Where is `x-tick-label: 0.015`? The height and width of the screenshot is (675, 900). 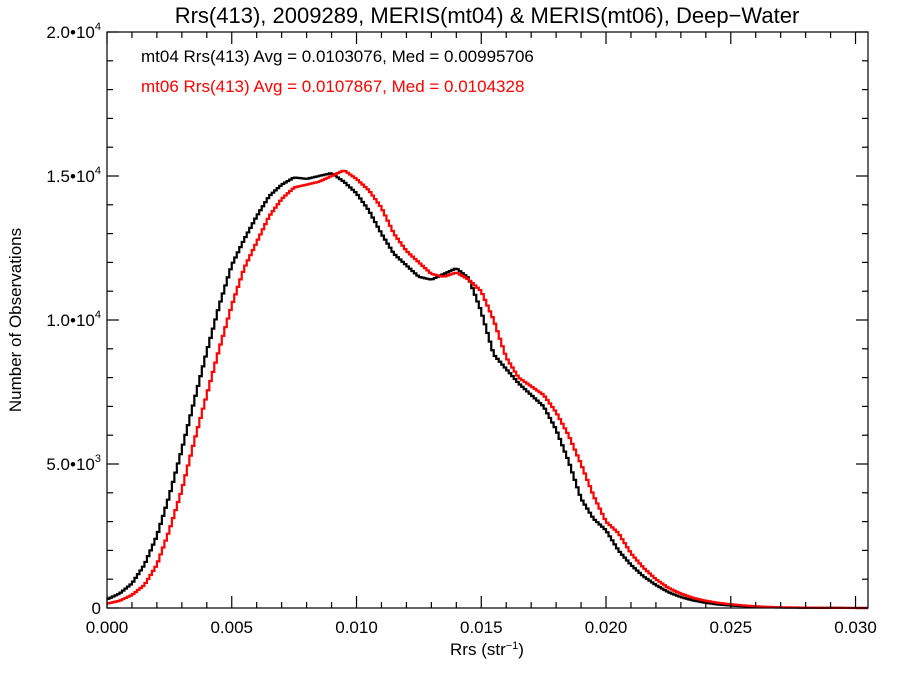
x-tick-label: 0.015 is located at coordinates (481, 627).